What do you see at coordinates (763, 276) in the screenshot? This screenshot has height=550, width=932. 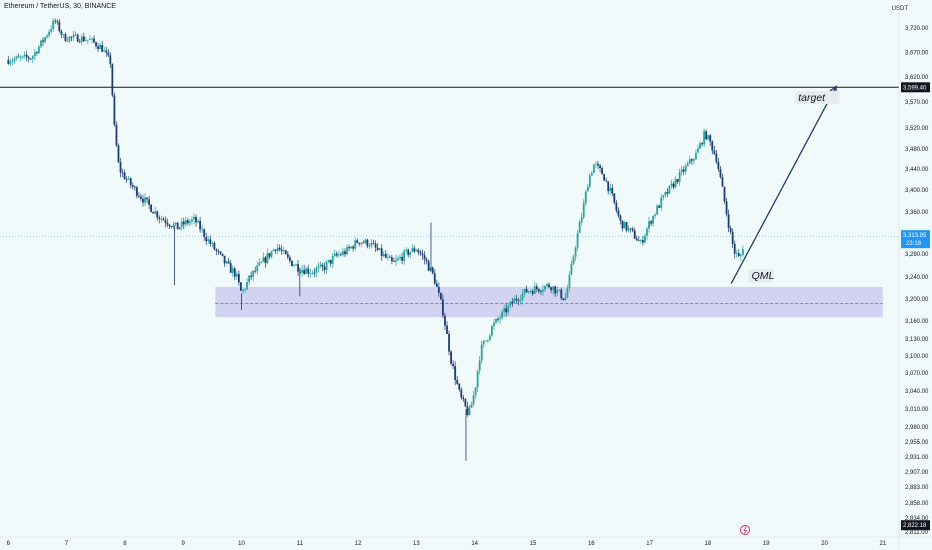 I see `annotation-qml: QML` at bounding box center [763, 276].